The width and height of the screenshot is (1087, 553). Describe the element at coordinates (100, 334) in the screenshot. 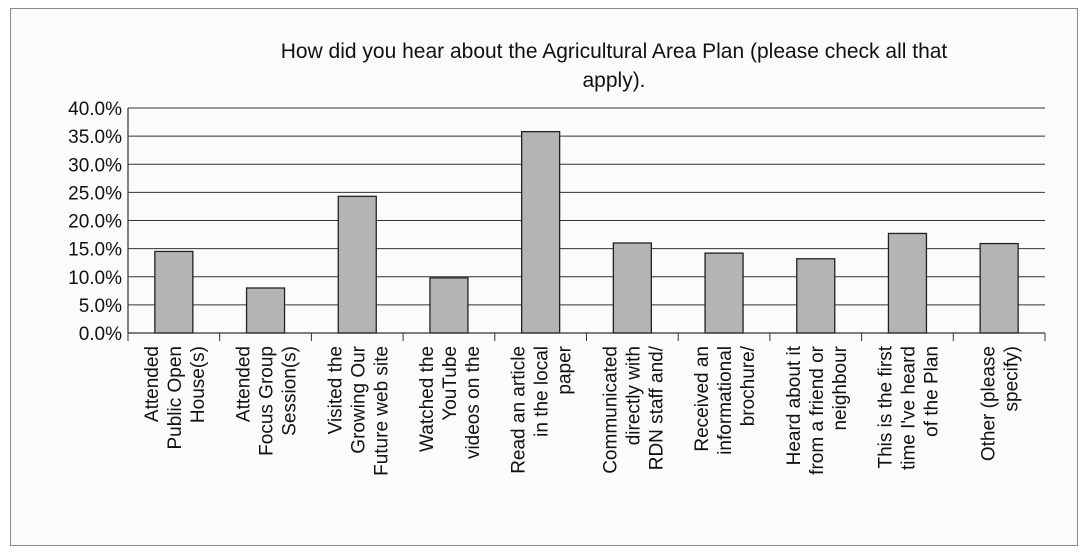

I see `y-tick-label: 0.0%` at that location.